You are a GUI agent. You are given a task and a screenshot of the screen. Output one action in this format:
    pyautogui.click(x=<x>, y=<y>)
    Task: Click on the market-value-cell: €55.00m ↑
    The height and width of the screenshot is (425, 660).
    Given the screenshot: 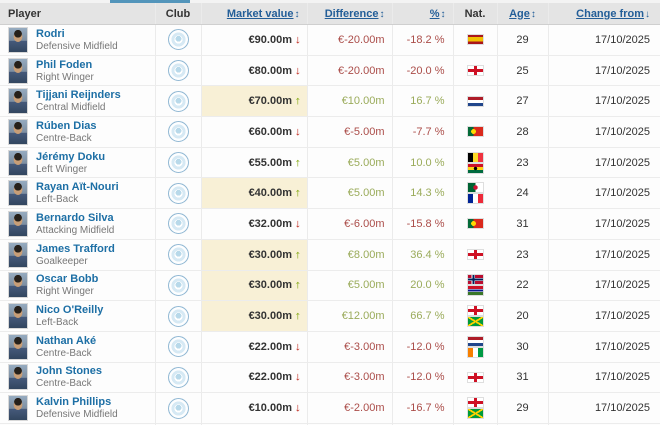 What is the action you would take?
    pyautogui.click(x=254, y=163)
    